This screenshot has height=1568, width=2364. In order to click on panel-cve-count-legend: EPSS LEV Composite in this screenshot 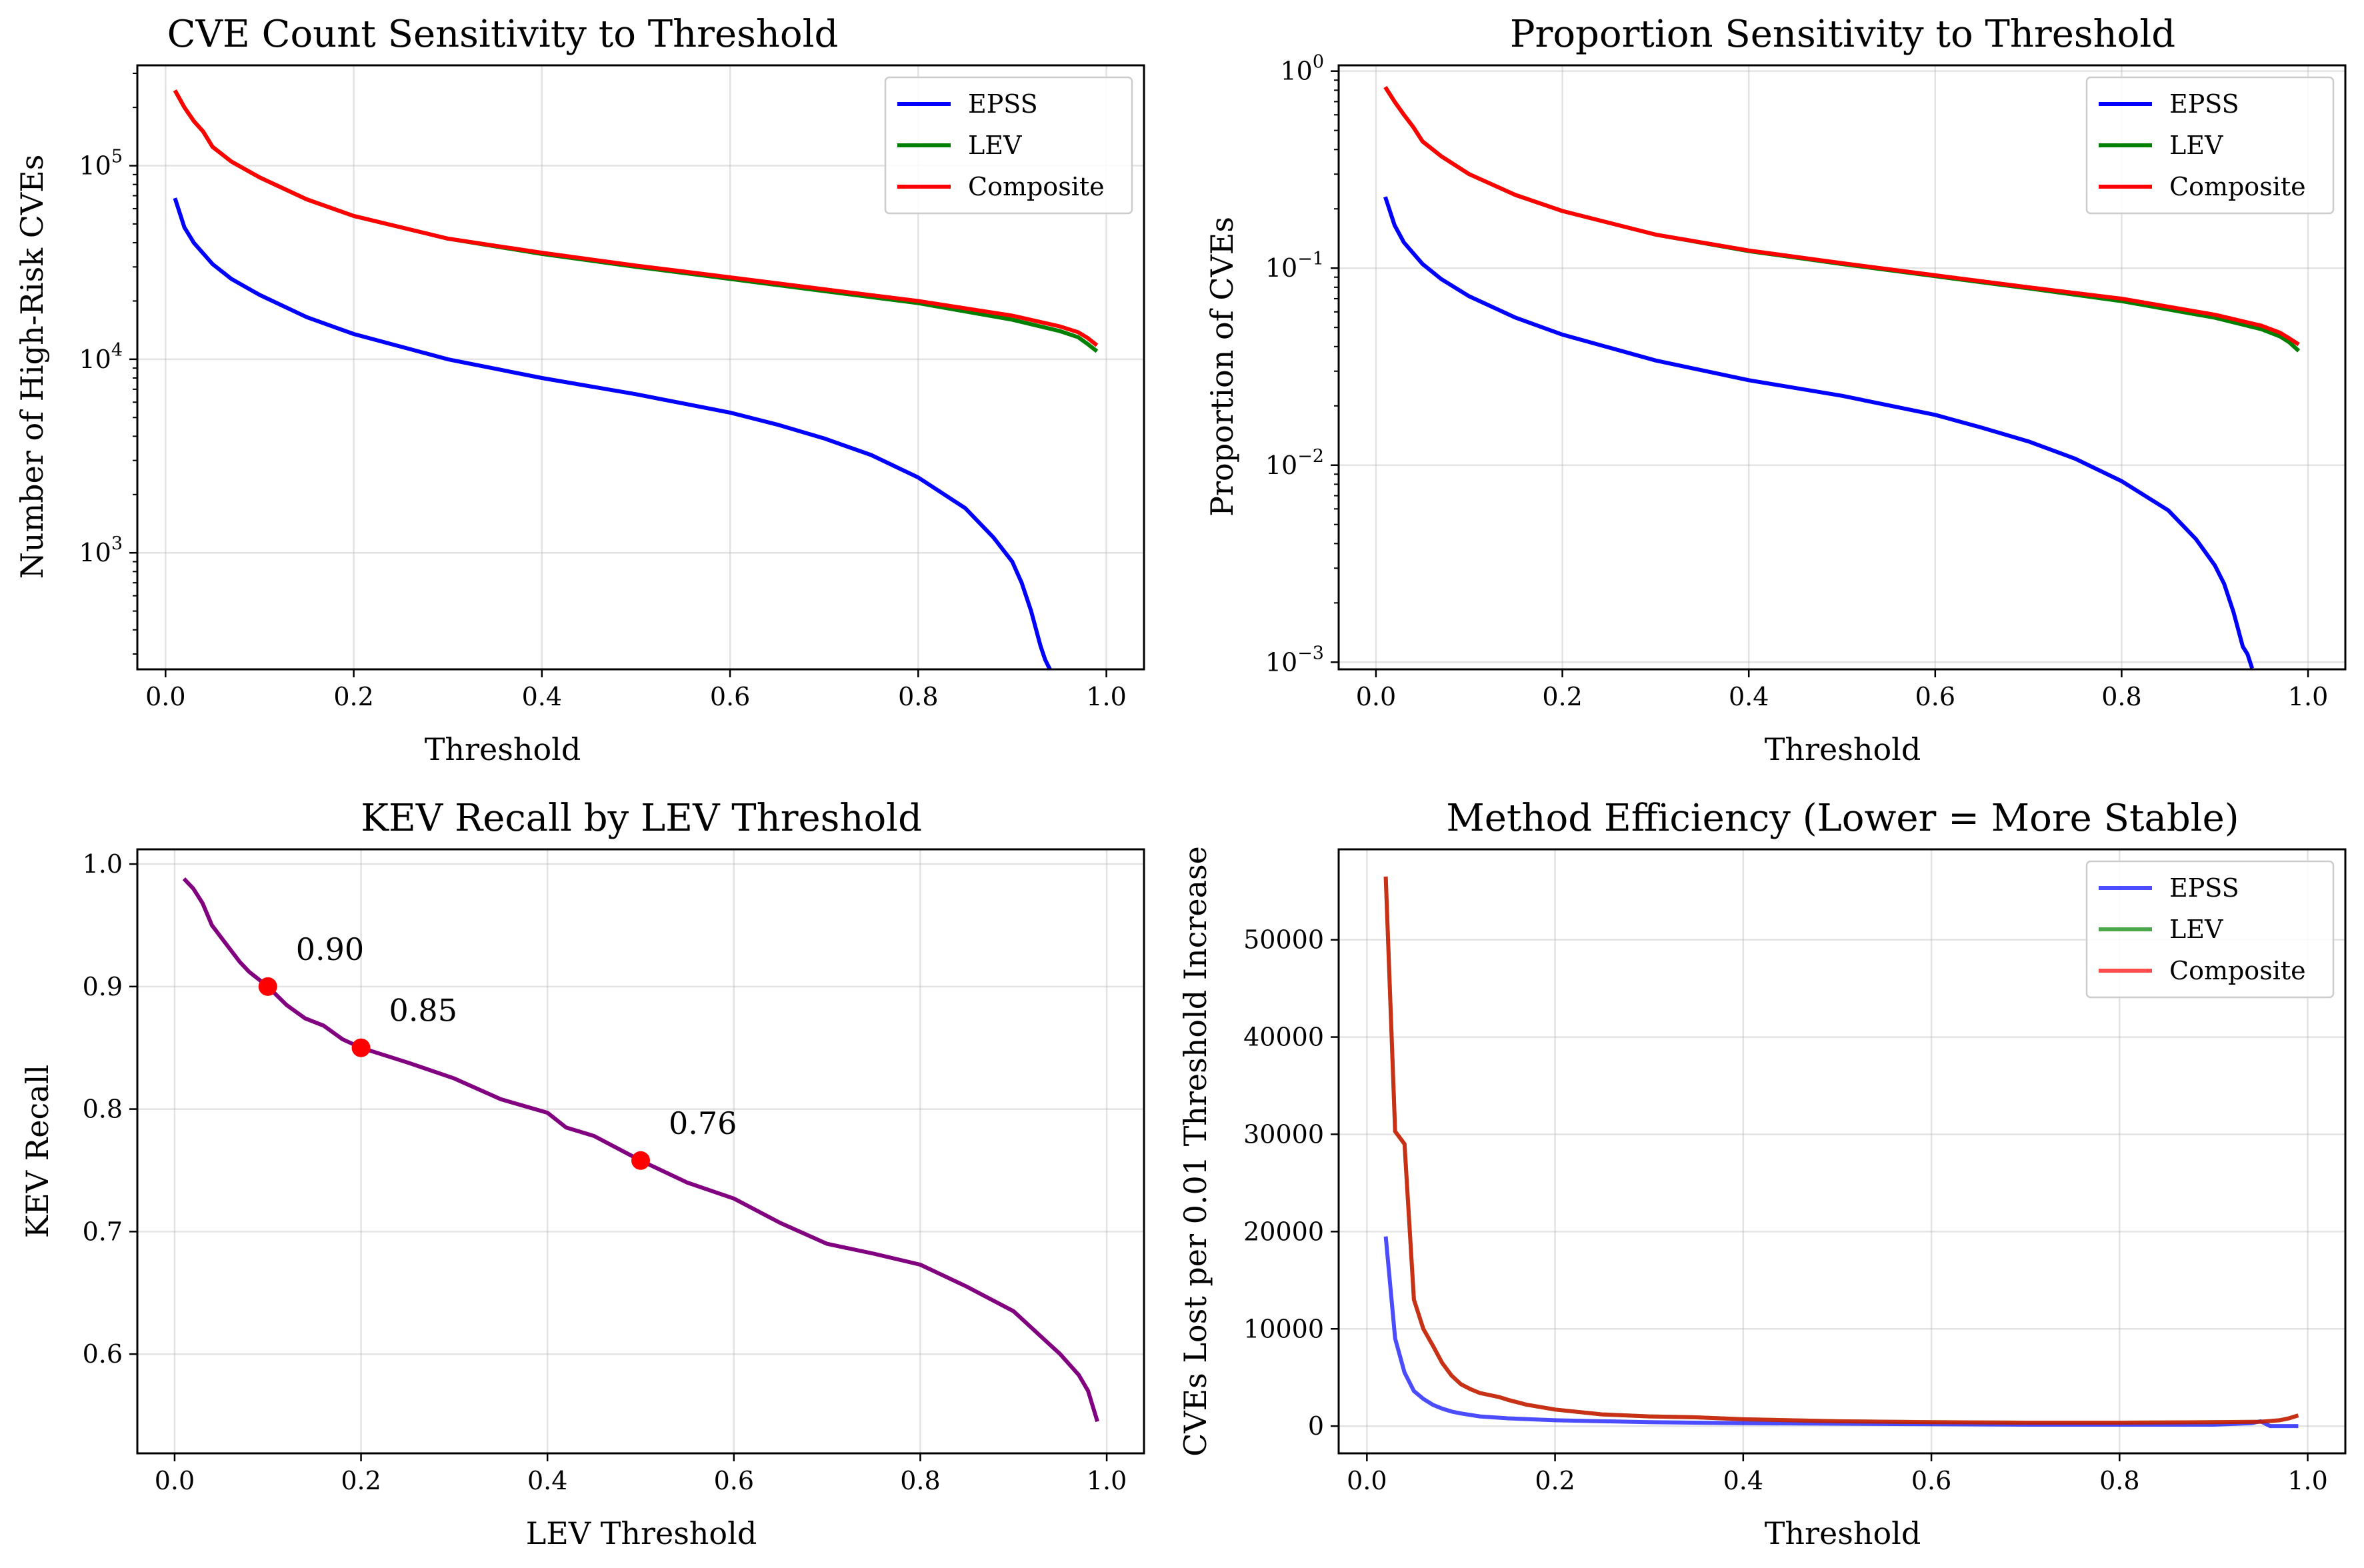, I will do `click(1008, 145)`.